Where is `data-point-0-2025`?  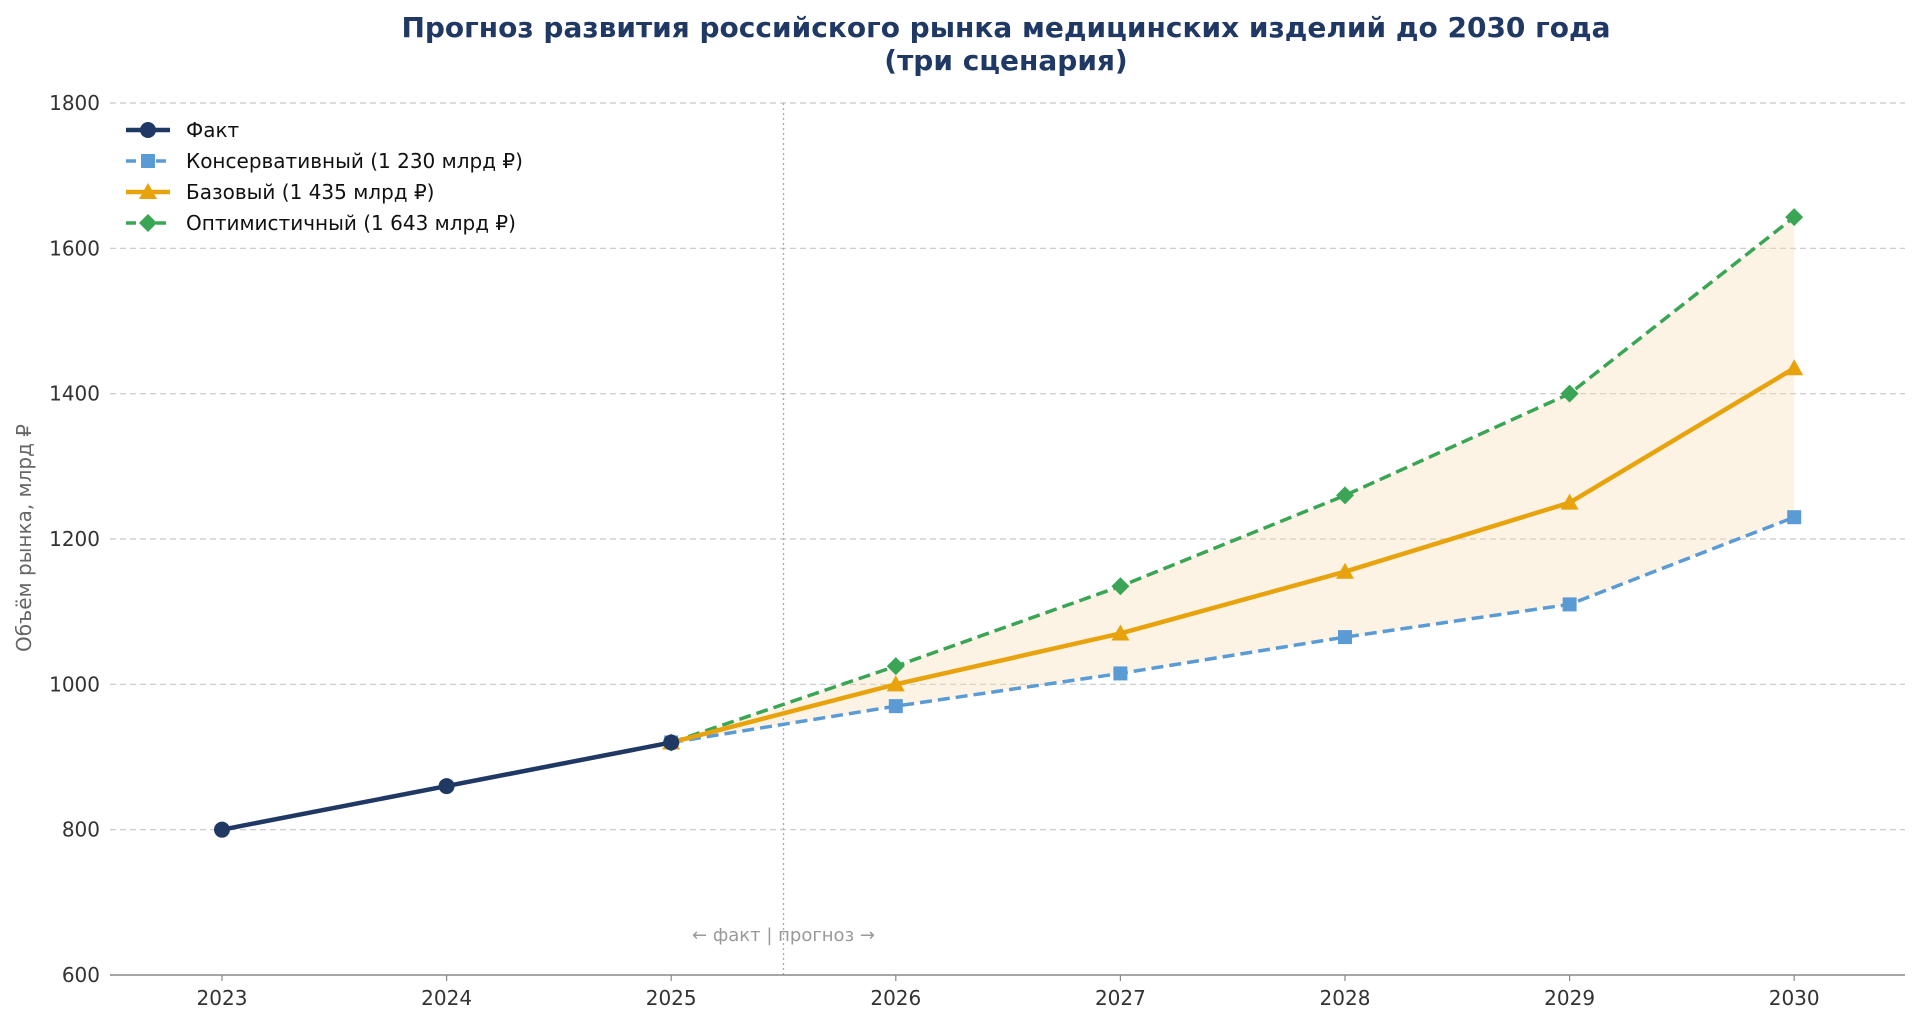 data-point-0-2025 is located at coordinates (671, 742).